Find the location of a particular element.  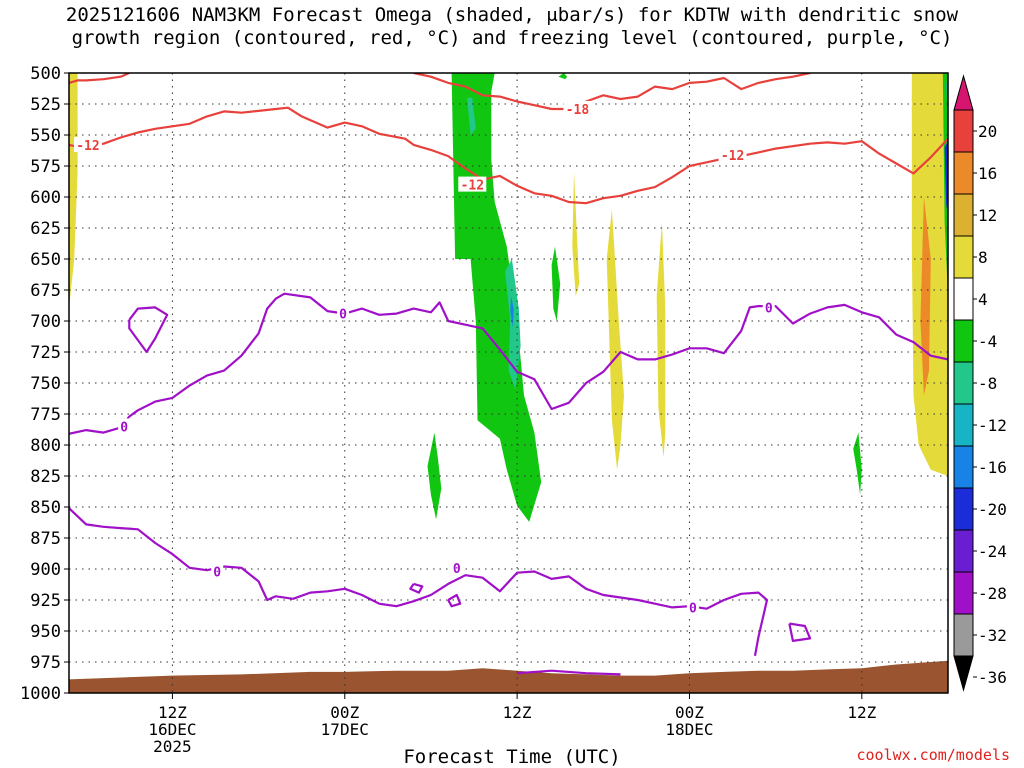

colorbar-label-0: 20 is located at coordinates (987, 131).